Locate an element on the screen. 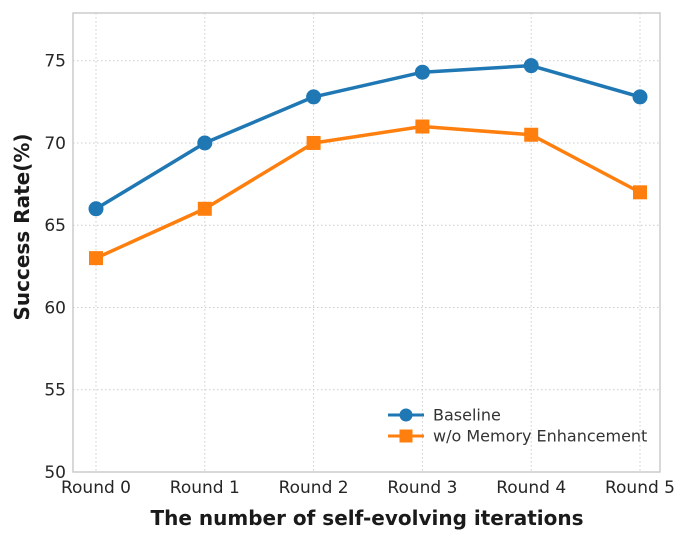 The image size is (688, 540). y-tick-label: 65 is located at coordinates (55, 226).